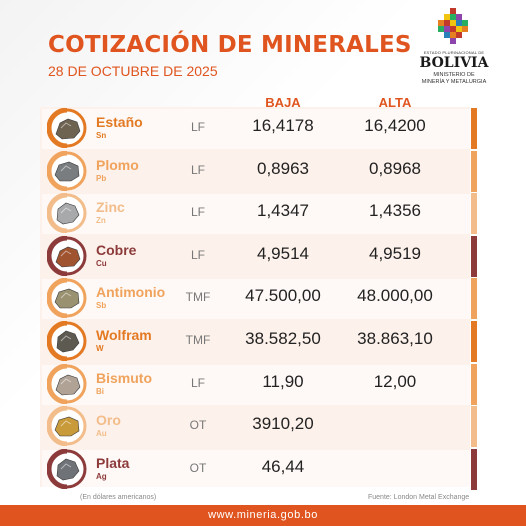 The width and height of the screenshot is (526, 526). What do you see at coordinates (283, 211) in the screenshot?
I see `price-low: 1,4347` at bounding box center [283, 211].